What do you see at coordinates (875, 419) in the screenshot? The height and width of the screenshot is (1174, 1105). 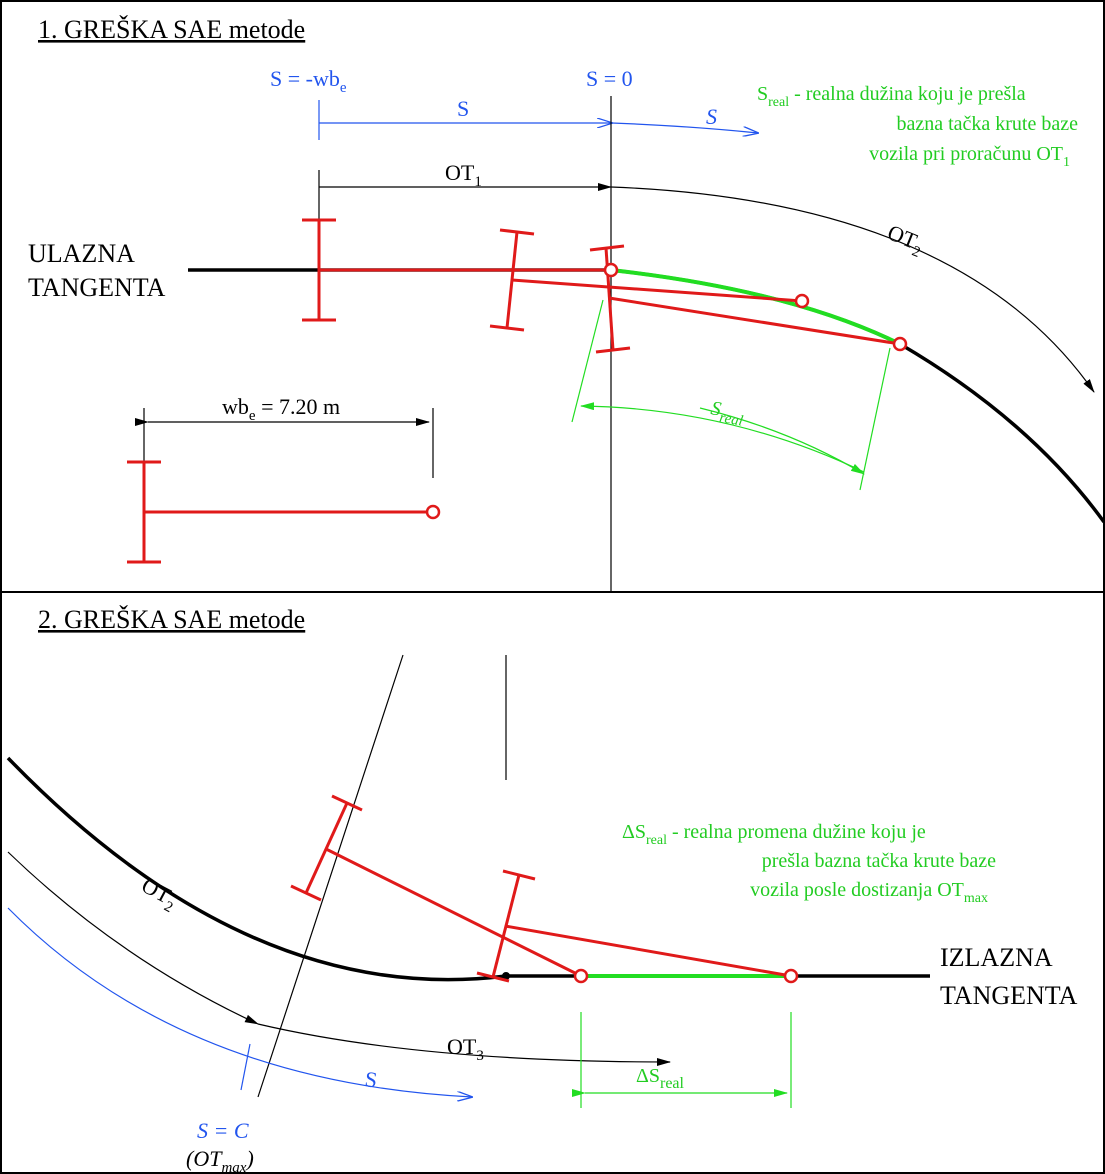 I see `sreal-tick-right` at bounding box center [875, 419].